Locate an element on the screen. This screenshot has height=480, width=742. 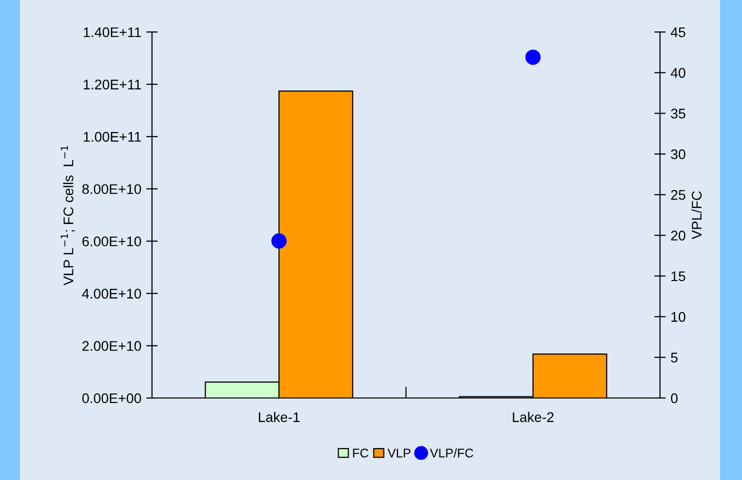
y-tick-label: 1.40E+11 is located at coordinates (112, 32).